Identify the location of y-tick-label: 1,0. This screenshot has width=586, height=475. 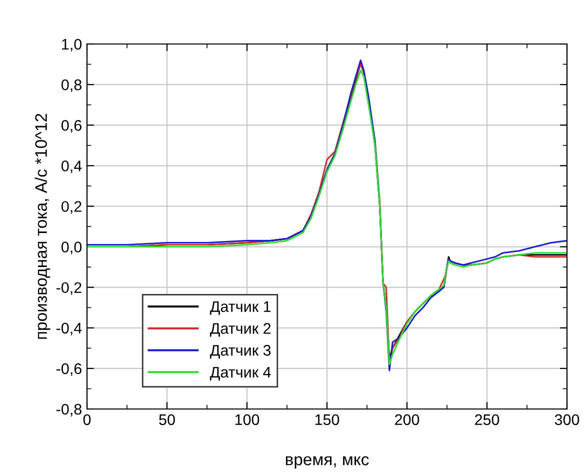
(72, 45).